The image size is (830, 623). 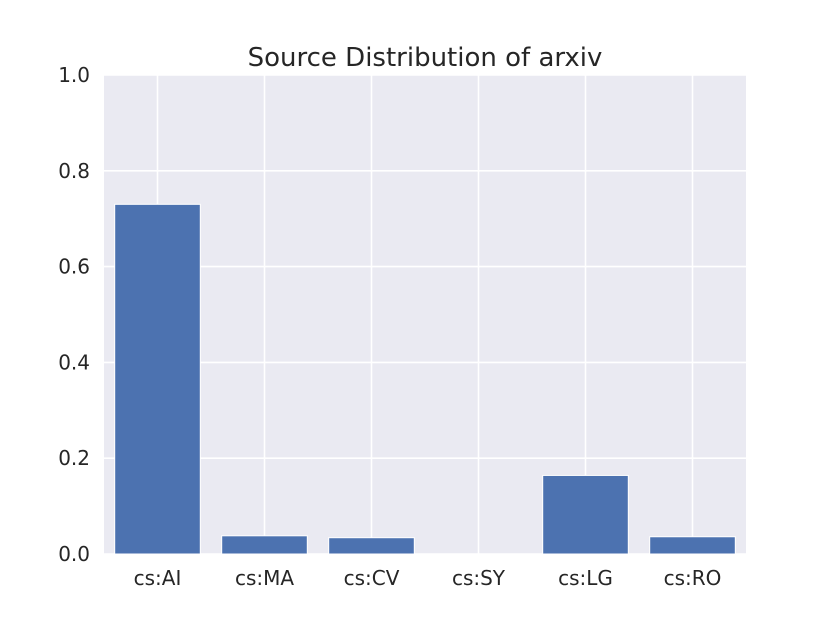 I want to click on x-tick-label: cs:AI, so click(x=158, y=578).